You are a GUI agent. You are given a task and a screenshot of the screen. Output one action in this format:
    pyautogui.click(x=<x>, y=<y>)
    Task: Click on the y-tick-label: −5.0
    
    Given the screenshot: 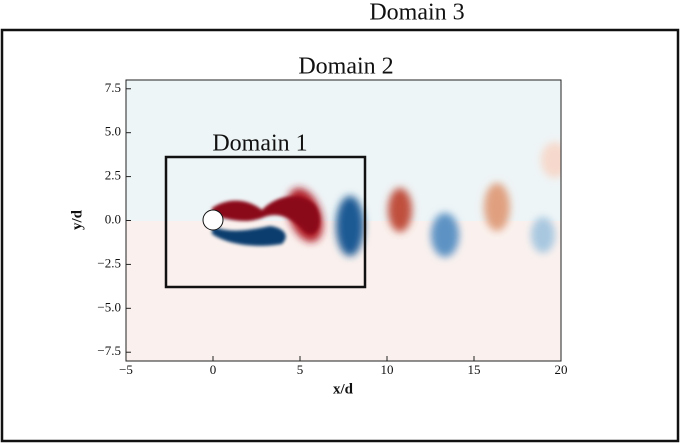 What is the action you would take?
    pyautogui.click(x=109, y=306)
    